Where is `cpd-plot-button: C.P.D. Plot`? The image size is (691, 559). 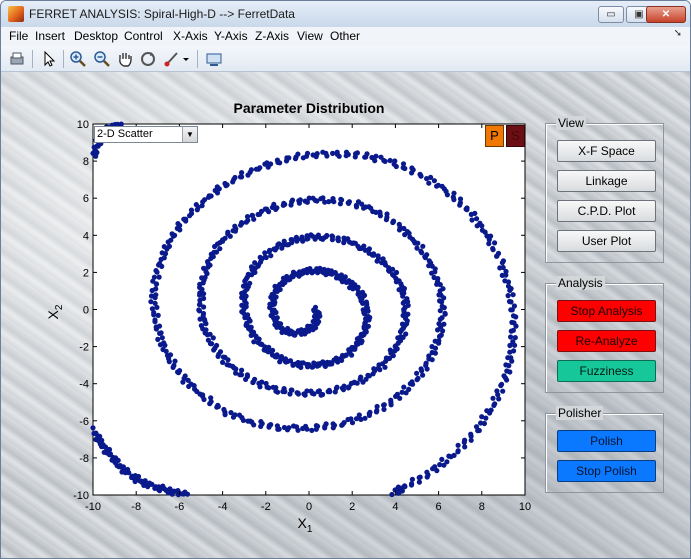
cpd-plot-button: C.P.D. Plot is located at coordinates (606, 211).